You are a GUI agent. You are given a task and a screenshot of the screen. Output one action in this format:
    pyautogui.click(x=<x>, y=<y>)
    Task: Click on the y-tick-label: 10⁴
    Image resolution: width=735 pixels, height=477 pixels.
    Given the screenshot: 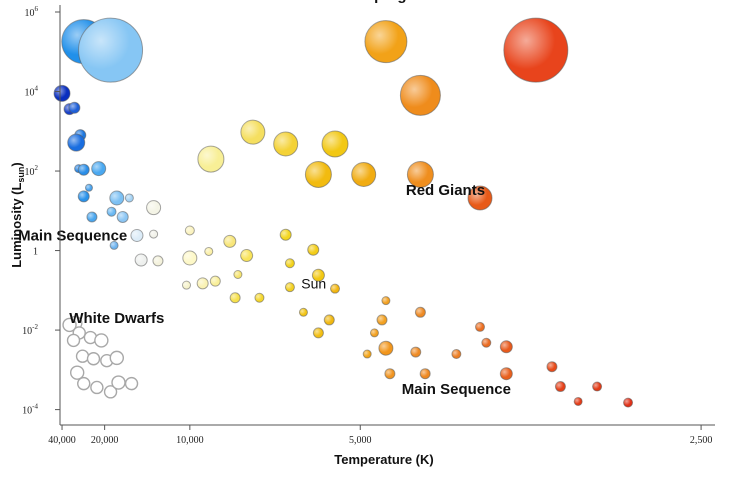 What is the action you would take?
    pyautogui.click(x=32, y=92)
    